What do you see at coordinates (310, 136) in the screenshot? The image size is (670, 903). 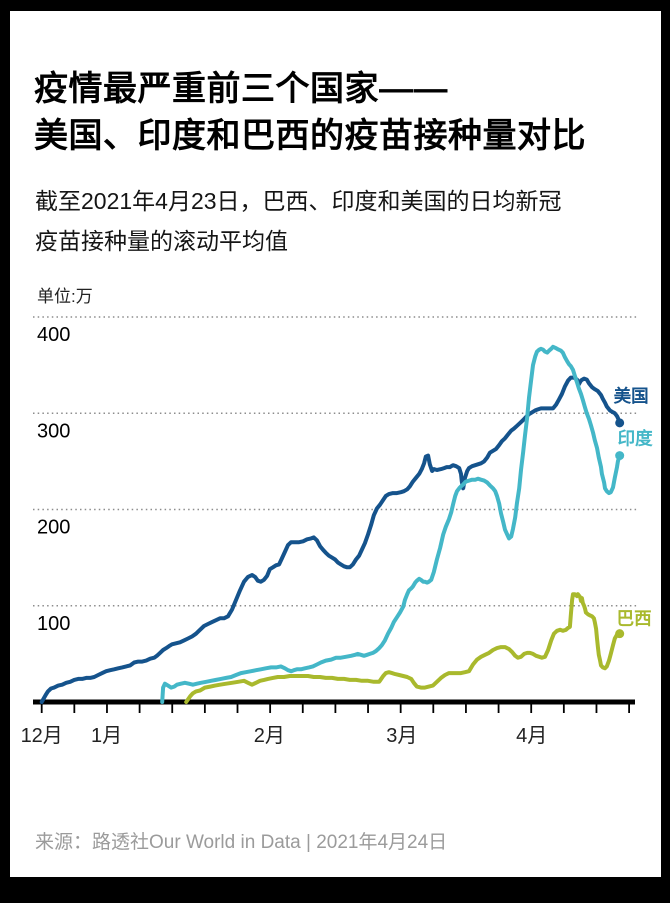 I see `title-line-2: 美国、印度和巴西的疫苗接种量对比` at bounding box center [310, 136].